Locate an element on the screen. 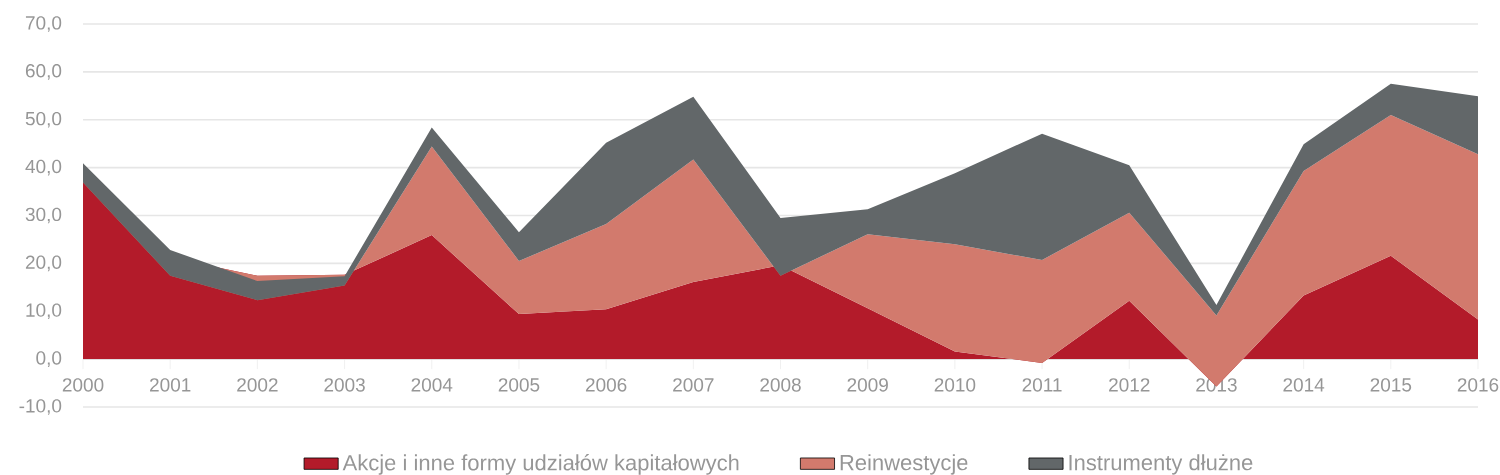  x-tick-label: 2003 is located at coordinates (344, 385).